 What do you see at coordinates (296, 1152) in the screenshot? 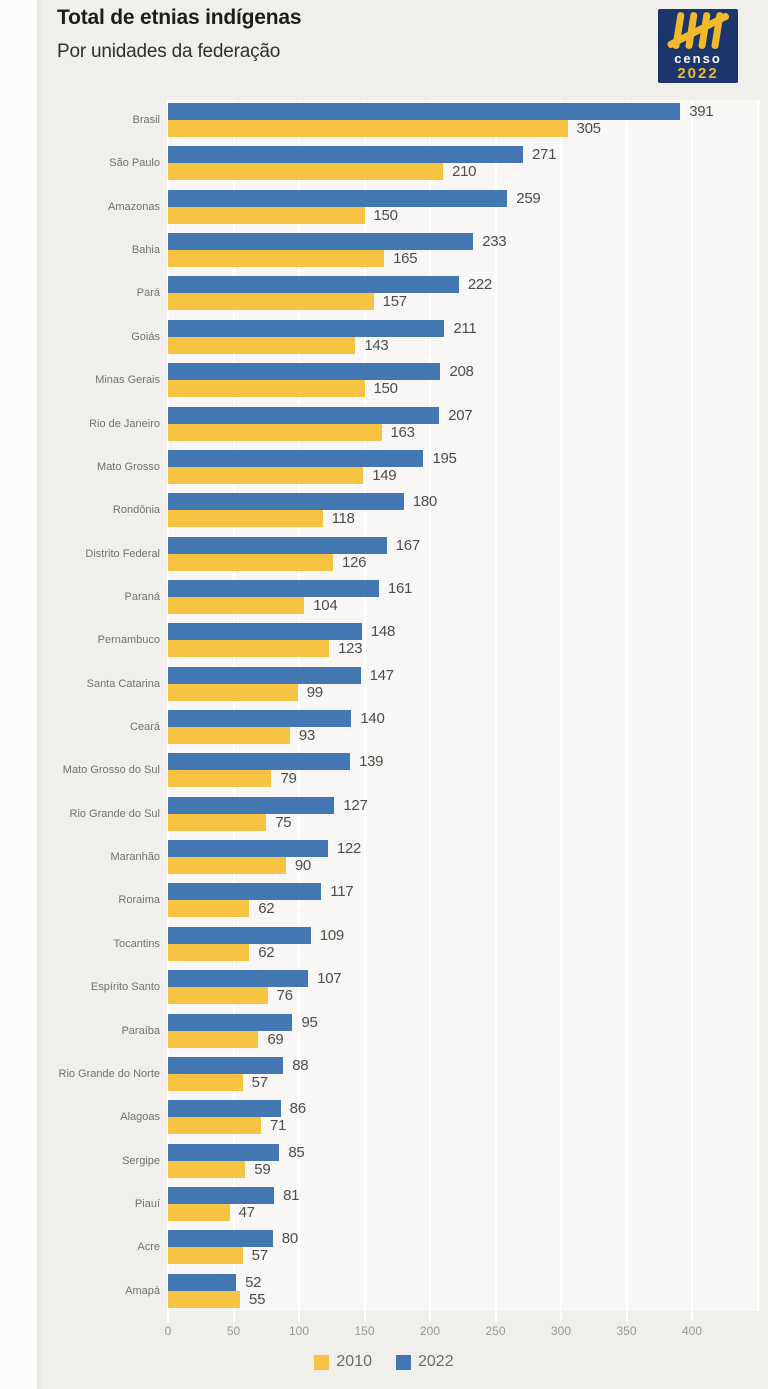
I see `value-label-2022: 85` at bounding box center [296, 1152].